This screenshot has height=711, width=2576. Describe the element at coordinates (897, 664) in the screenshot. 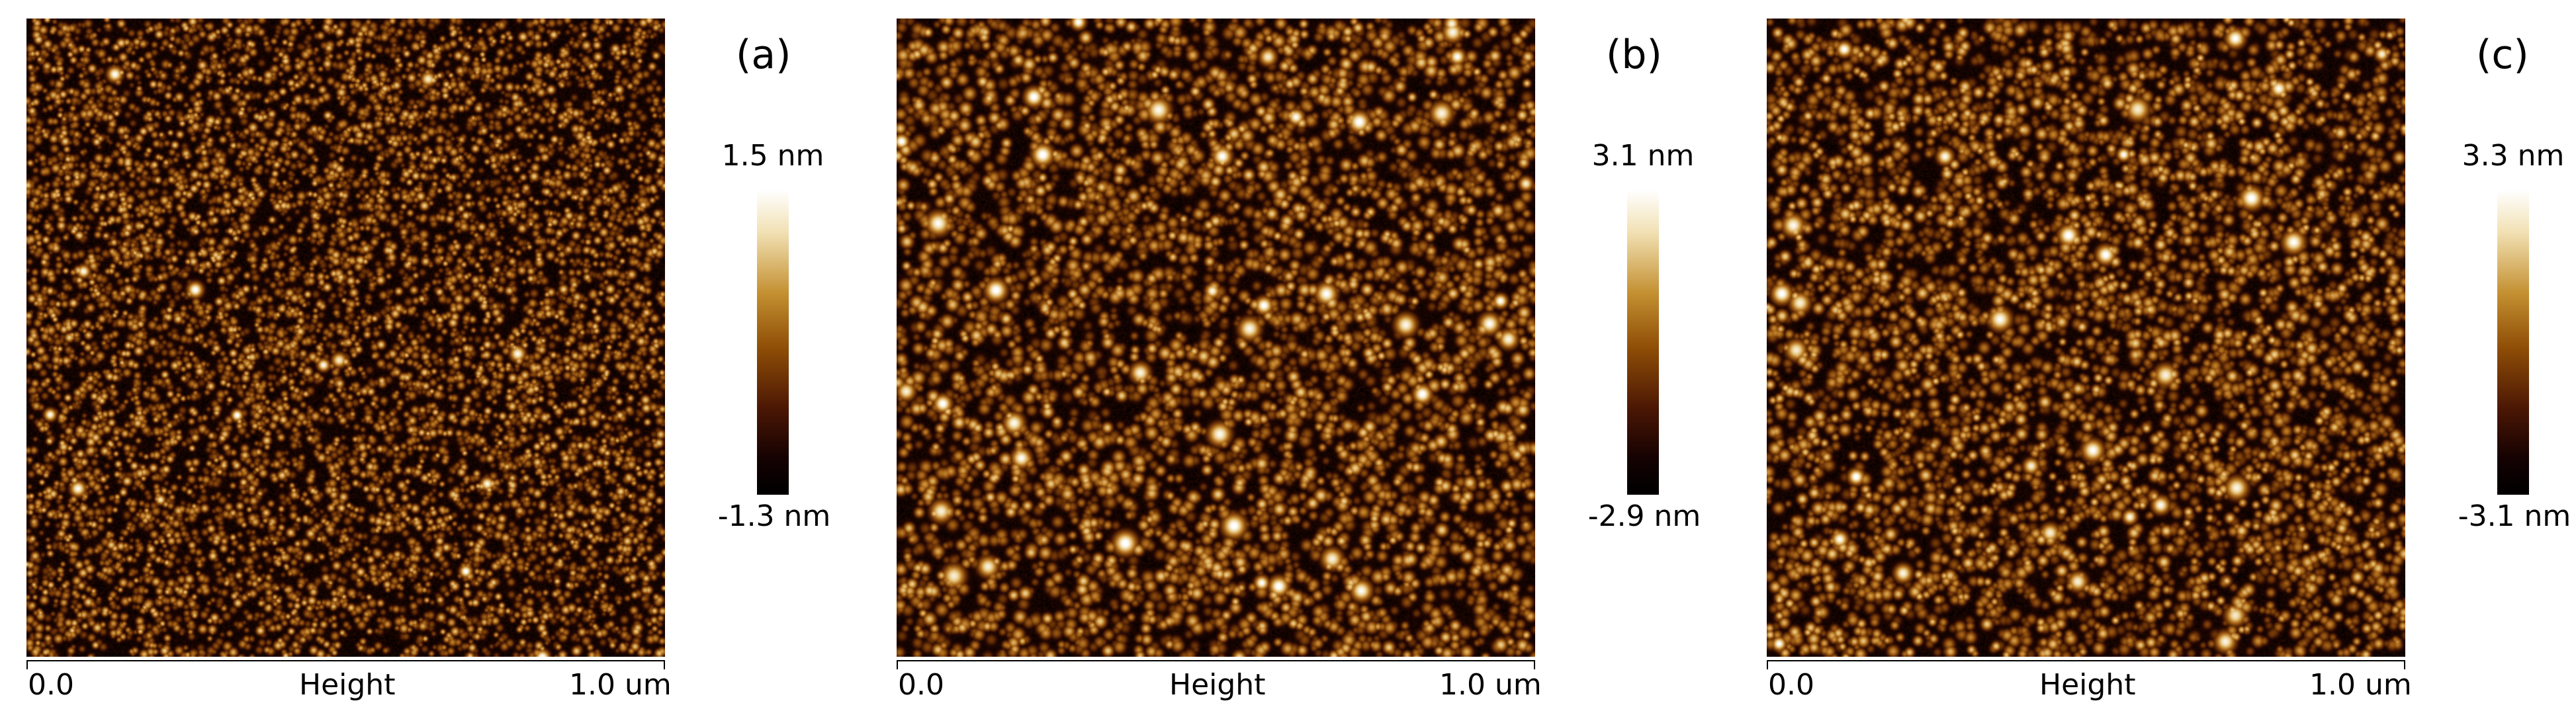

I see `scale-bar-tick-start-b` at that location.